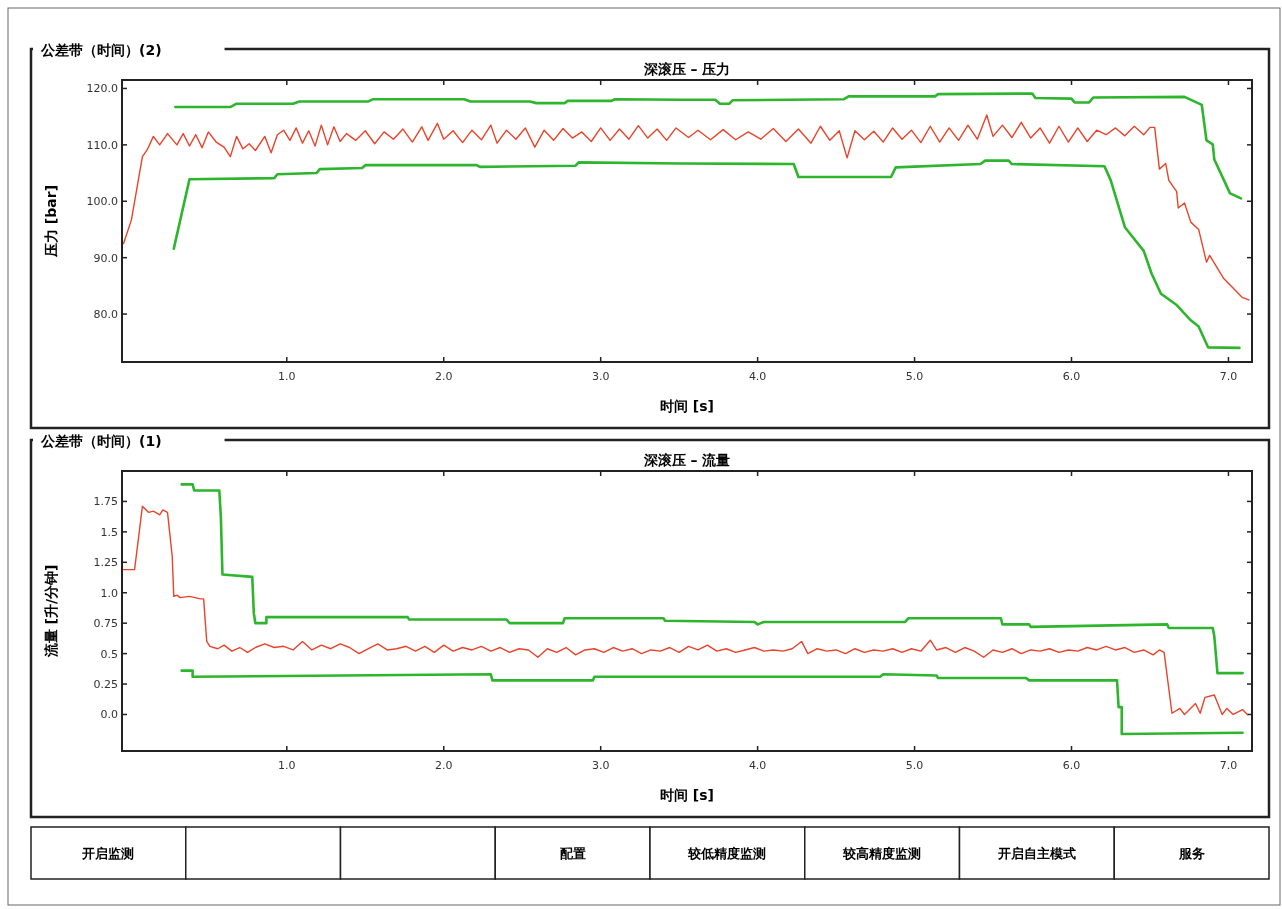 Image resolution: width=1282 pixels, height=909 pixels. What do you see at coordinates (105, 315) in the screenshot?
I see `y-tick-label: 80.0` at bounding box center [105, 315].